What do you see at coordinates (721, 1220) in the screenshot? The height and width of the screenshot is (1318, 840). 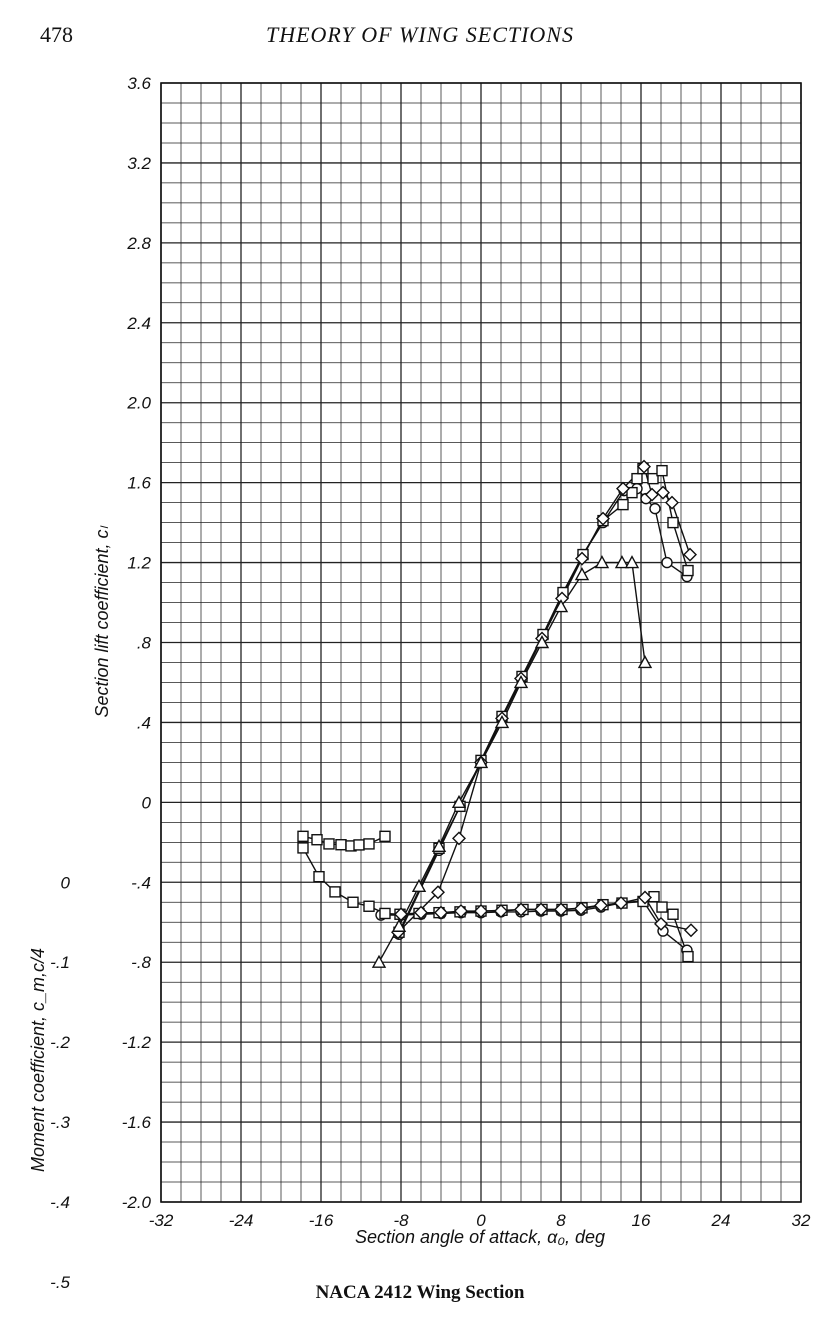 I see `x-tick-label: 24` at bounding box center [721, 1220].